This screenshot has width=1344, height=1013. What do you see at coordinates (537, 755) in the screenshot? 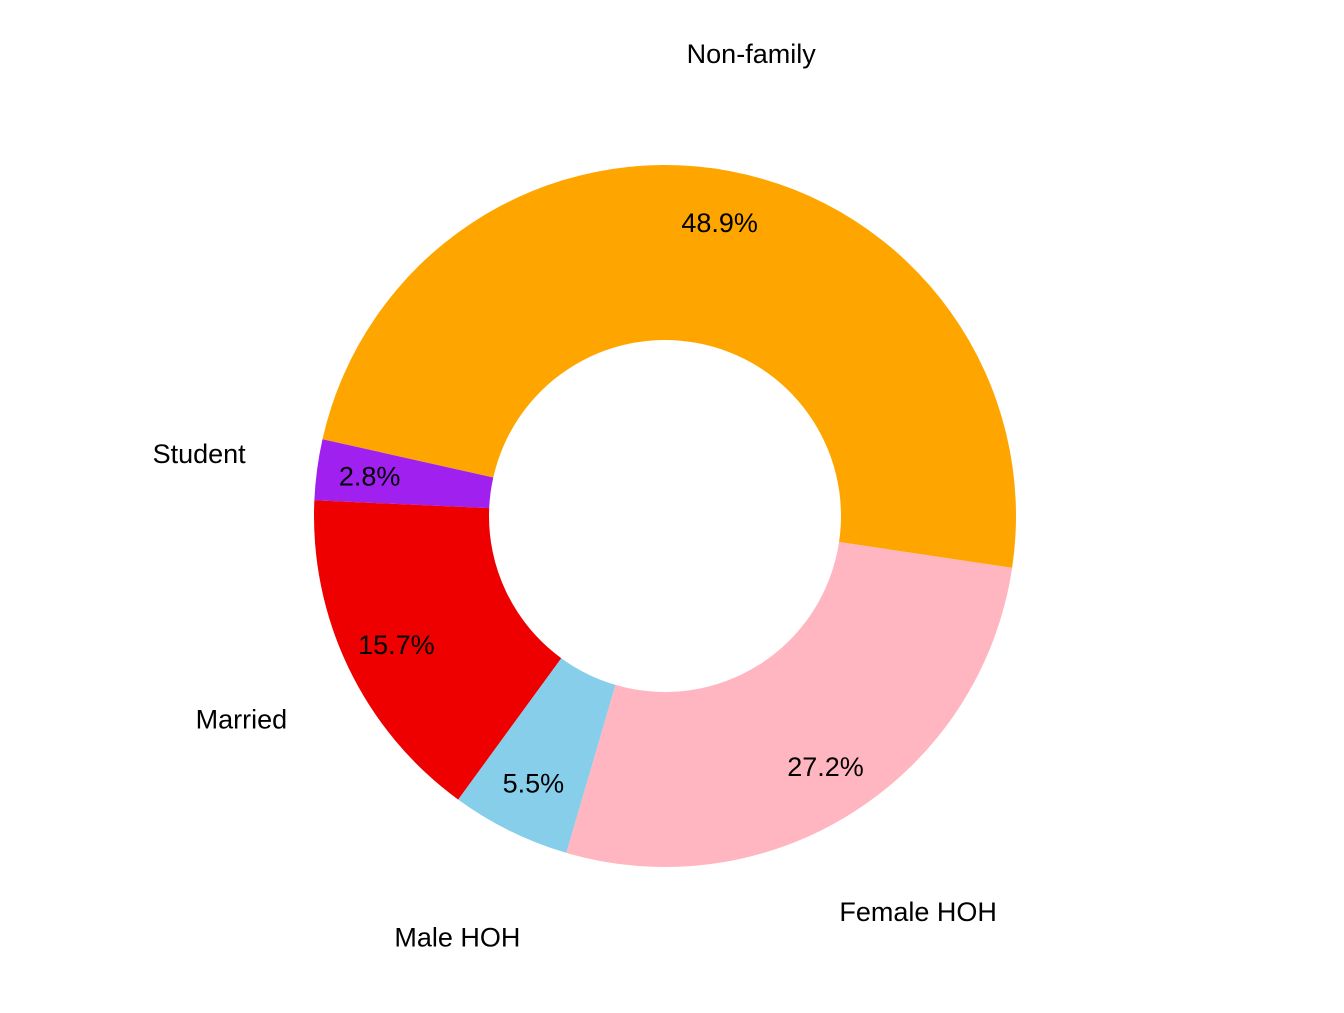
I see `slice-male-hoh` at bounding box center [537, 755].